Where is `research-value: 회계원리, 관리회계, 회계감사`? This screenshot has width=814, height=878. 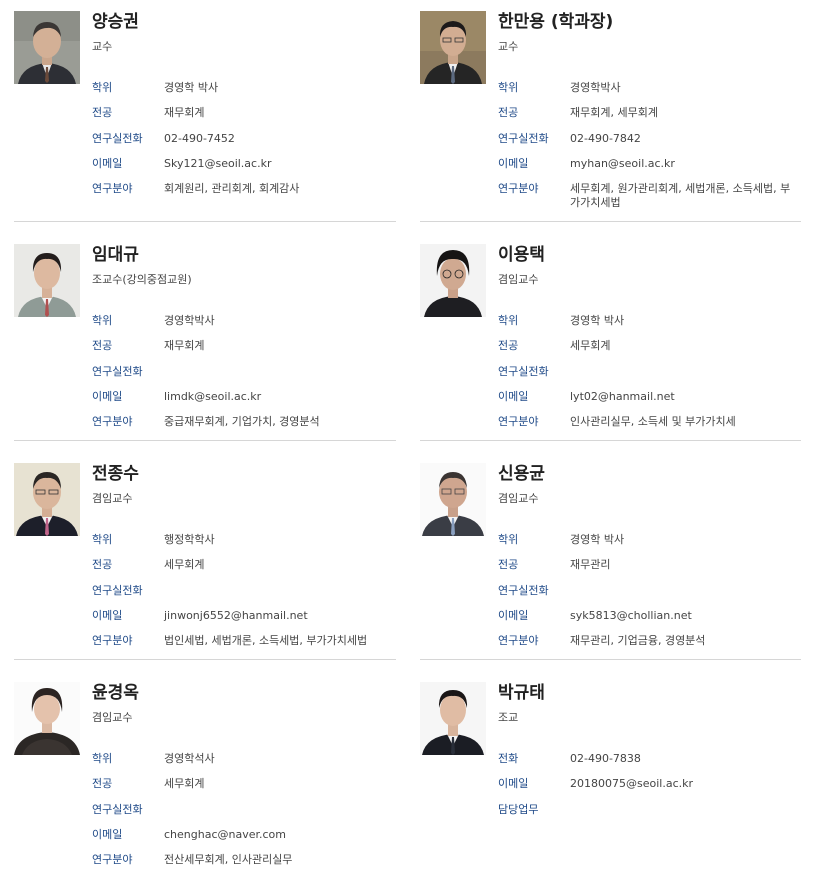 research-value: 회계원리, 관리회계, 회계감사 is located at coordinates (232, 189).